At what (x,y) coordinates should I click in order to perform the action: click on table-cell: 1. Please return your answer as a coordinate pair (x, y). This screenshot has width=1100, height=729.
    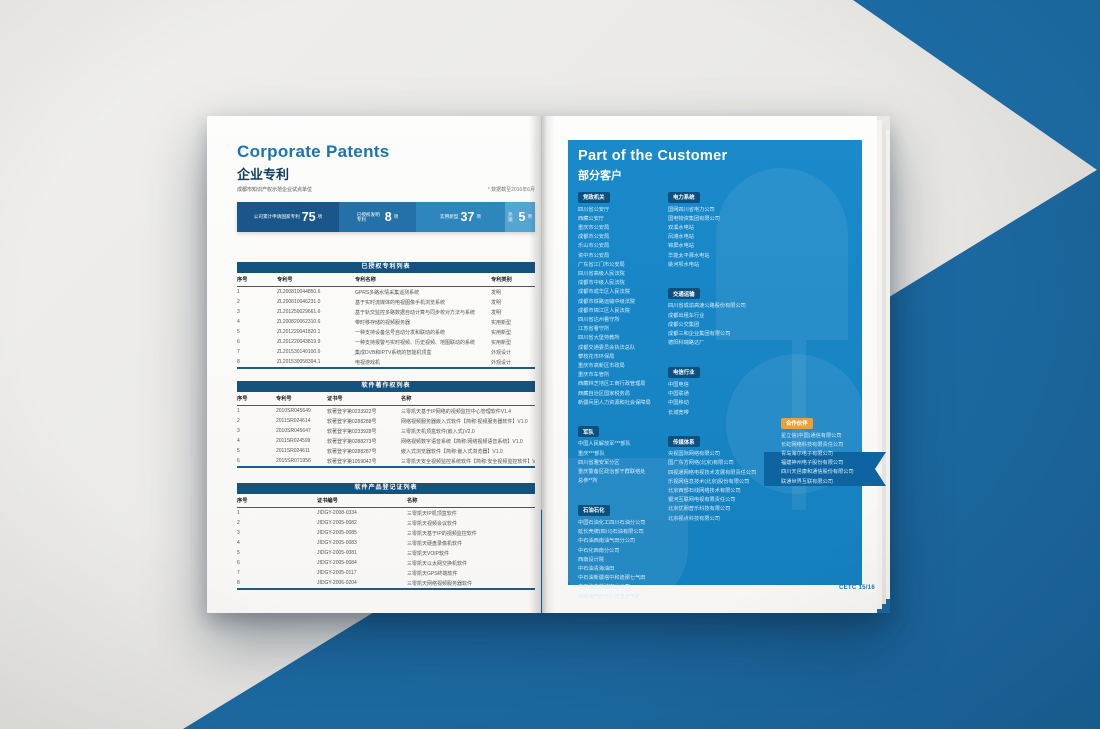
    Looking at the image, I should click on (238, 513).